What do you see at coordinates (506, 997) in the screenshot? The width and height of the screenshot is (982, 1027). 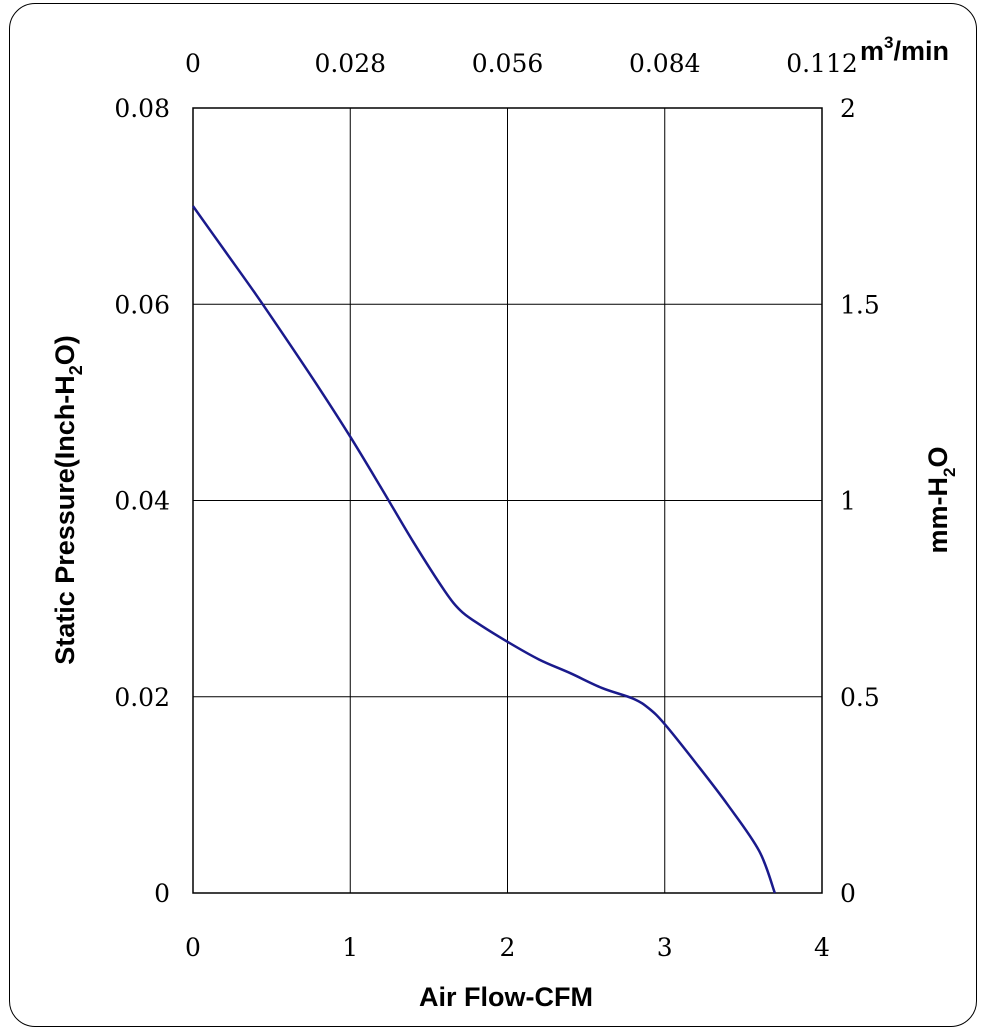 I see `x-axis-label: Air Flow-CFM` at bounding box center [506, 997].